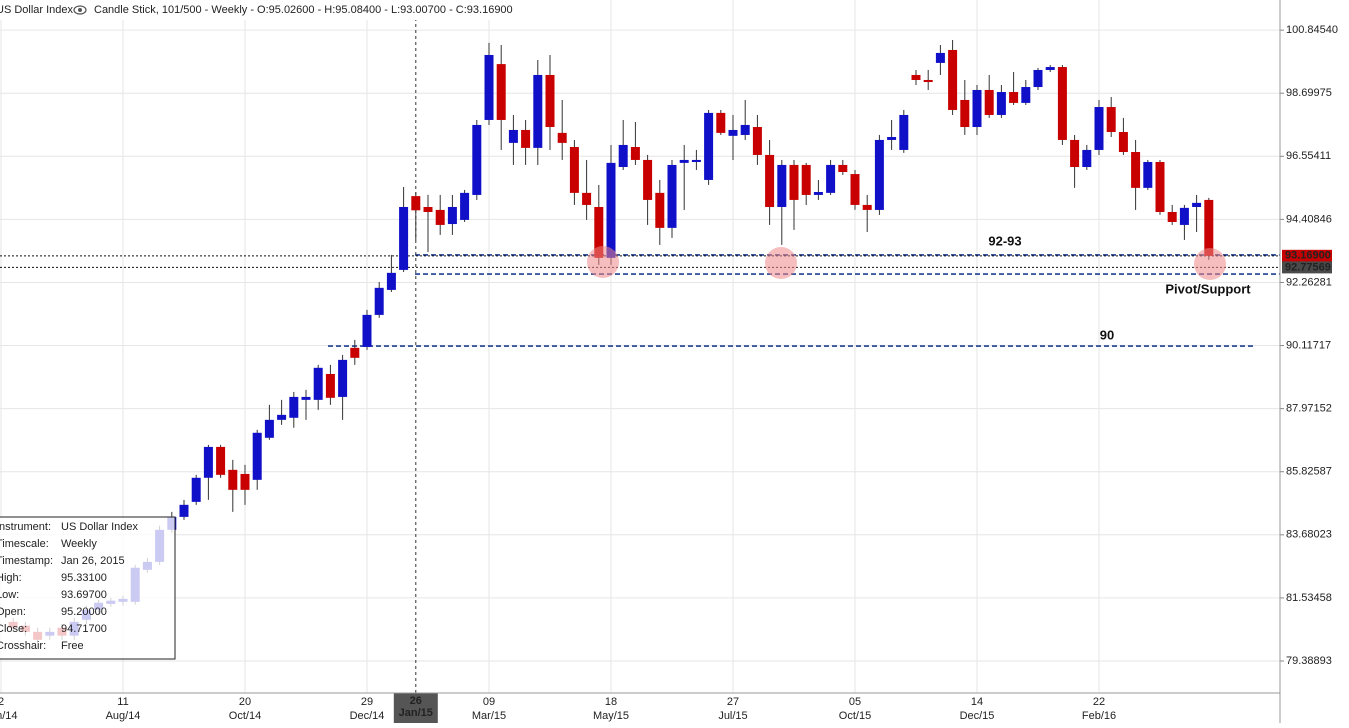 Image resolution: width=1349 pixels, height=728 pixels. Describe the element at coordinates (260, 10) in the screenshot. I see `header-bg` at that location.